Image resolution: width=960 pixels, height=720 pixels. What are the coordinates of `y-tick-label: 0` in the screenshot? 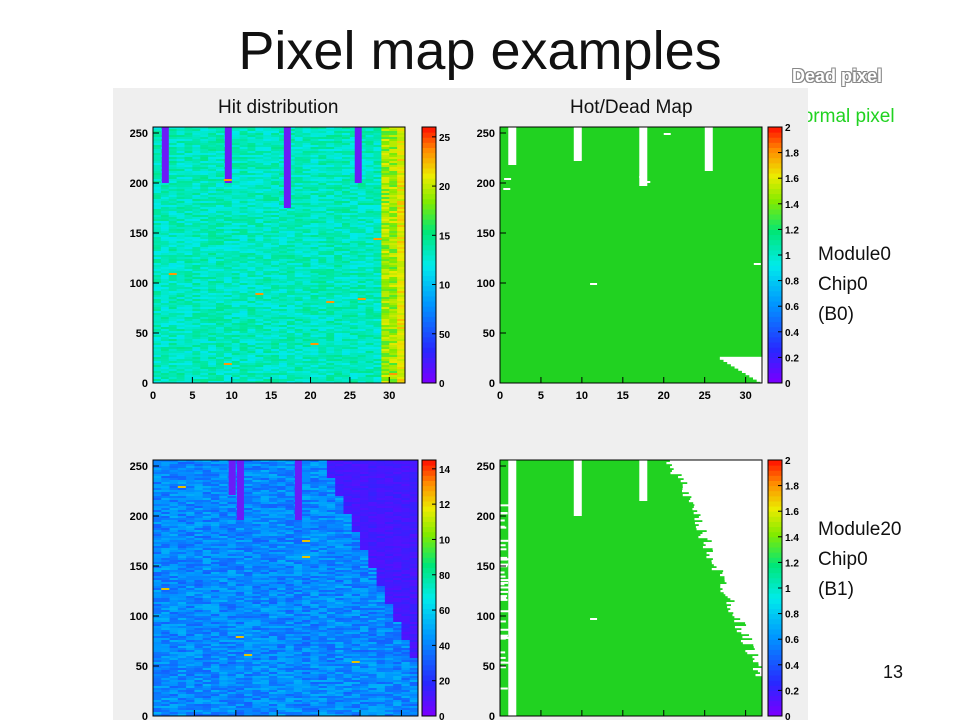 It's located at (492, 384).